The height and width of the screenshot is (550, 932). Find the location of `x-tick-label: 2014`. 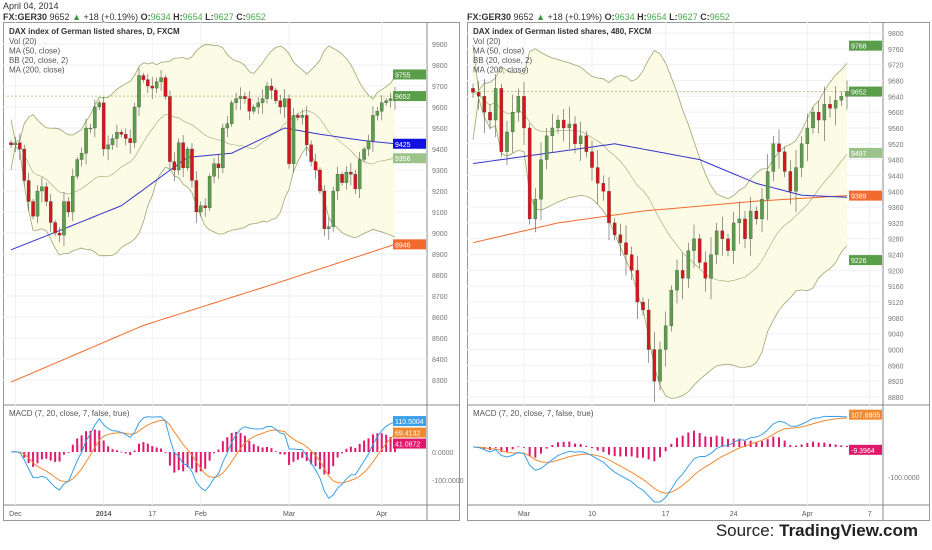

x-tick-label: 2014 is located at coordinates (104, 514).